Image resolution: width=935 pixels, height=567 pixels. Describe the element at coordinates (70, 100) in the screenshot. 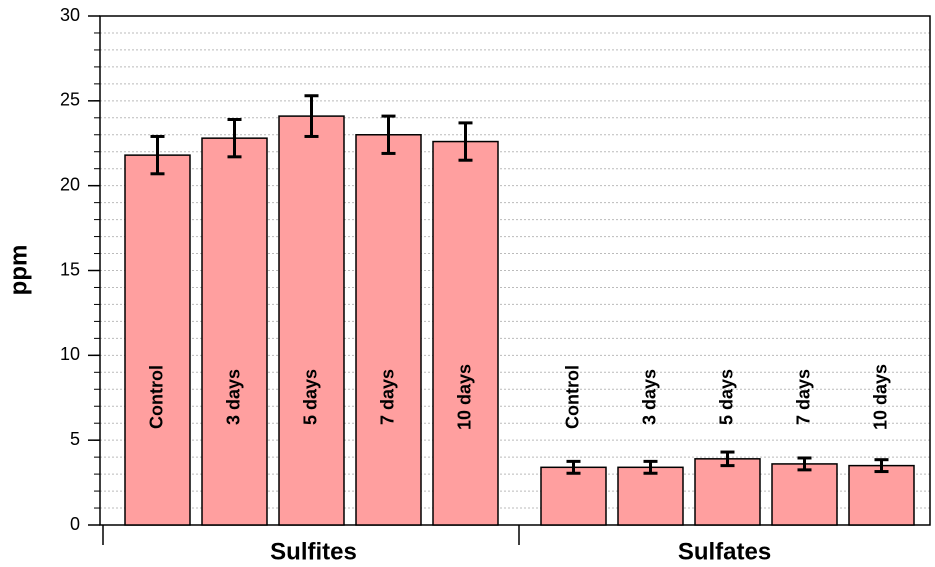

I see `y-tick-label: 25` at that location.